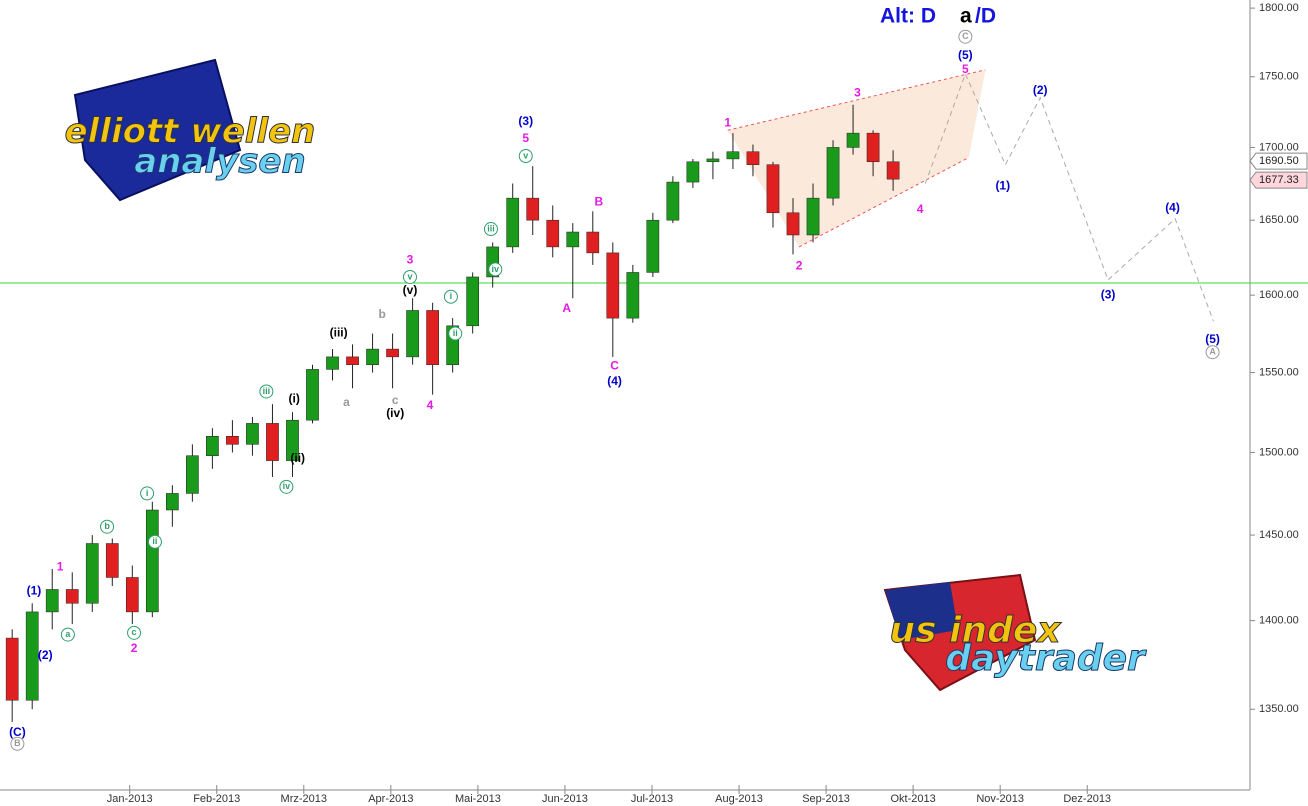  I want to click on y-tick-label: 1350.00, so click(1279, 709).